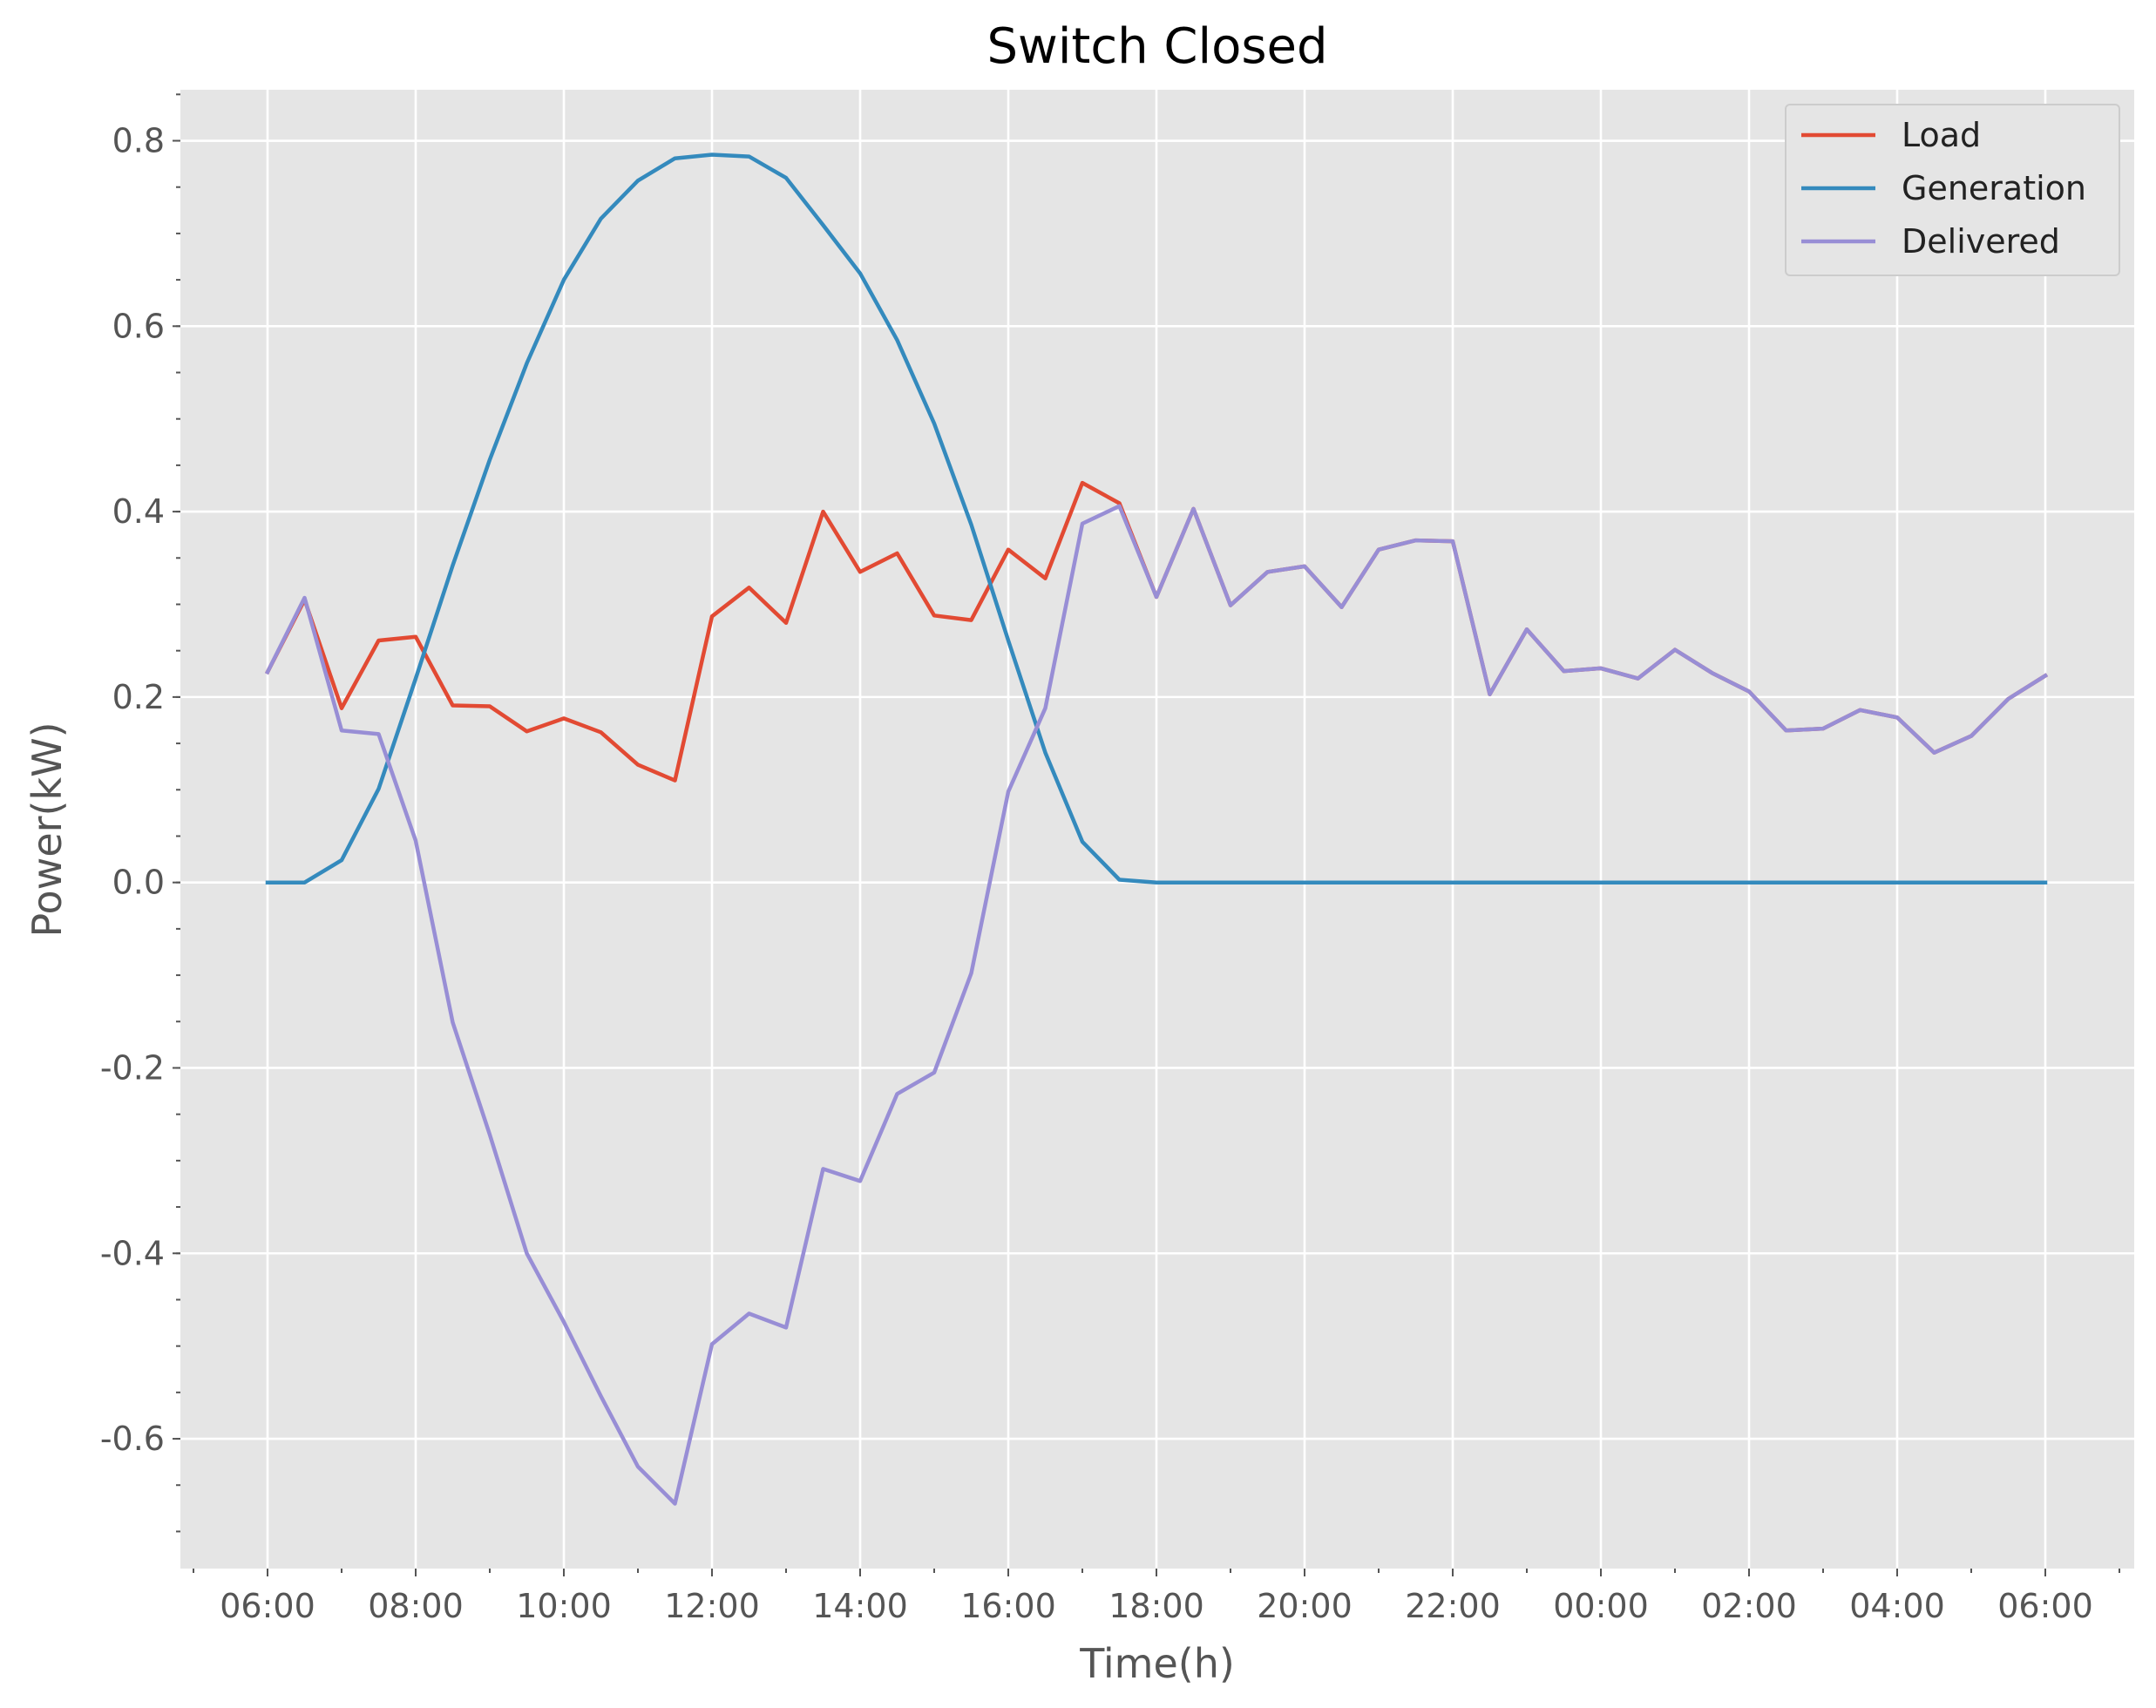 This screenshot has width=2156, height=1708. Describe the element at coordinates (1305, 1606) in the screenshot. I see `x-tick-label: 20:00` at that location.